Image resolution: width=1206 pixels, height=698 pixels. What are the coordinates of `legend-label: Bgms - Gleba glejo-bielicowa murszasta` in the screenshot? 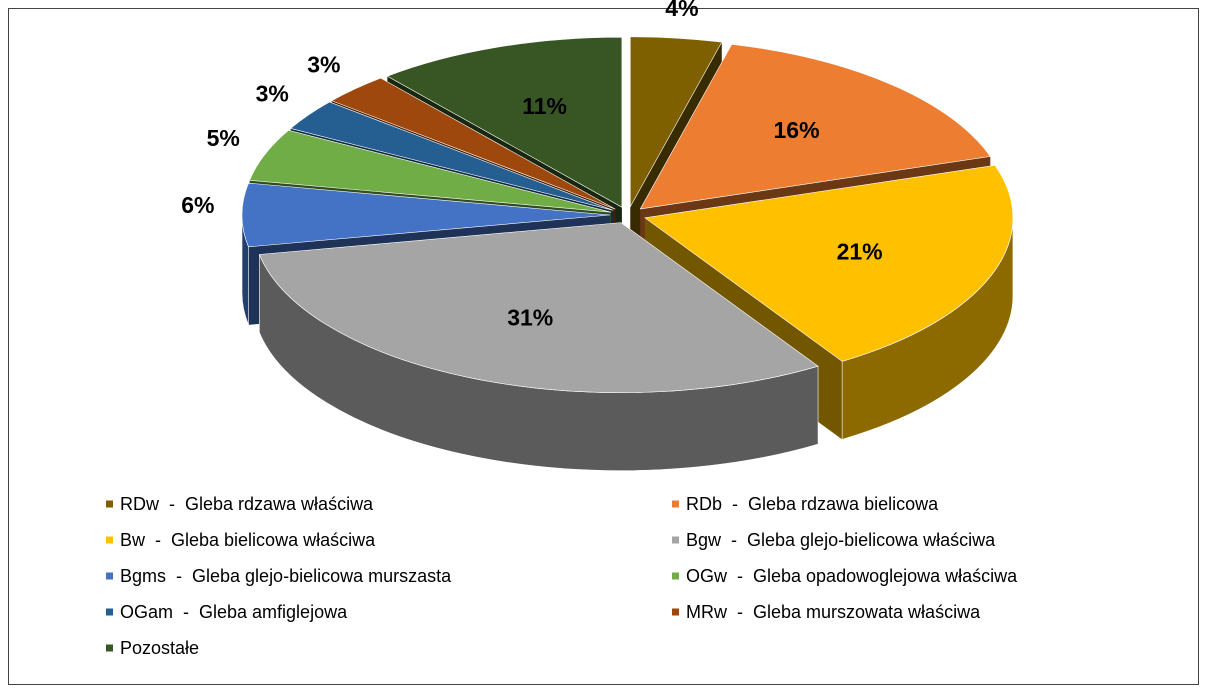 It's located at (286, 576).